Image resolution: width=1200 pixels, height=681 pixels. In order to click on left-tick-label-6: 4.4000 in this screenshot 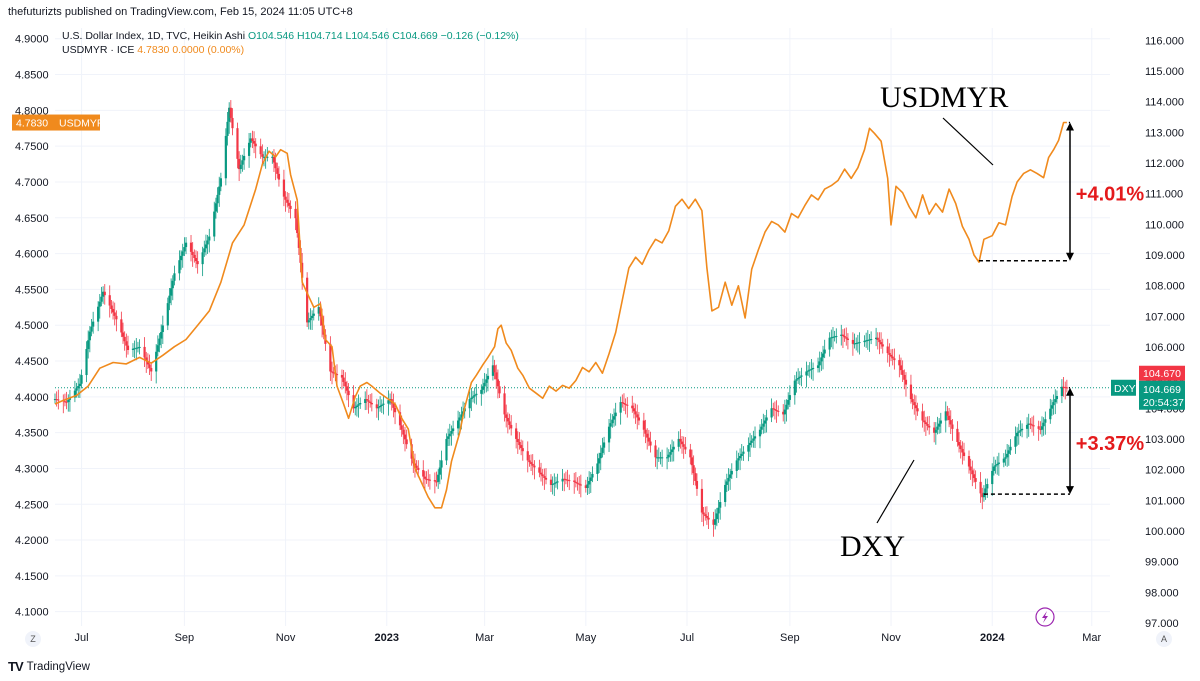, I will do `click(32, 398)`.